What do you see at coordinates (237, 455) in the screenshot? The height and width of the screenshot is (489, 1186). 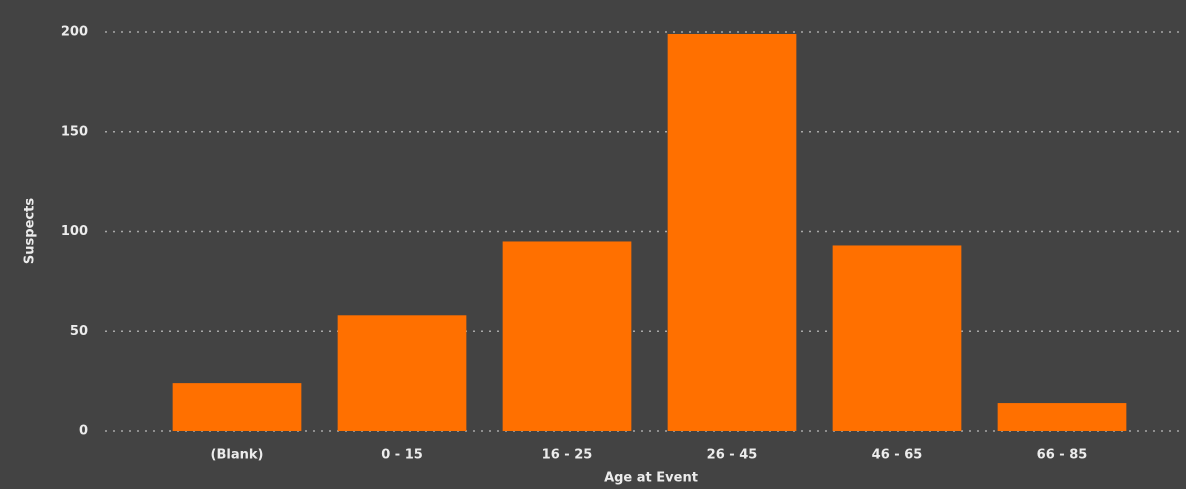 I see `x-tick-label: (Blank)` at bounding box center [237, 455].